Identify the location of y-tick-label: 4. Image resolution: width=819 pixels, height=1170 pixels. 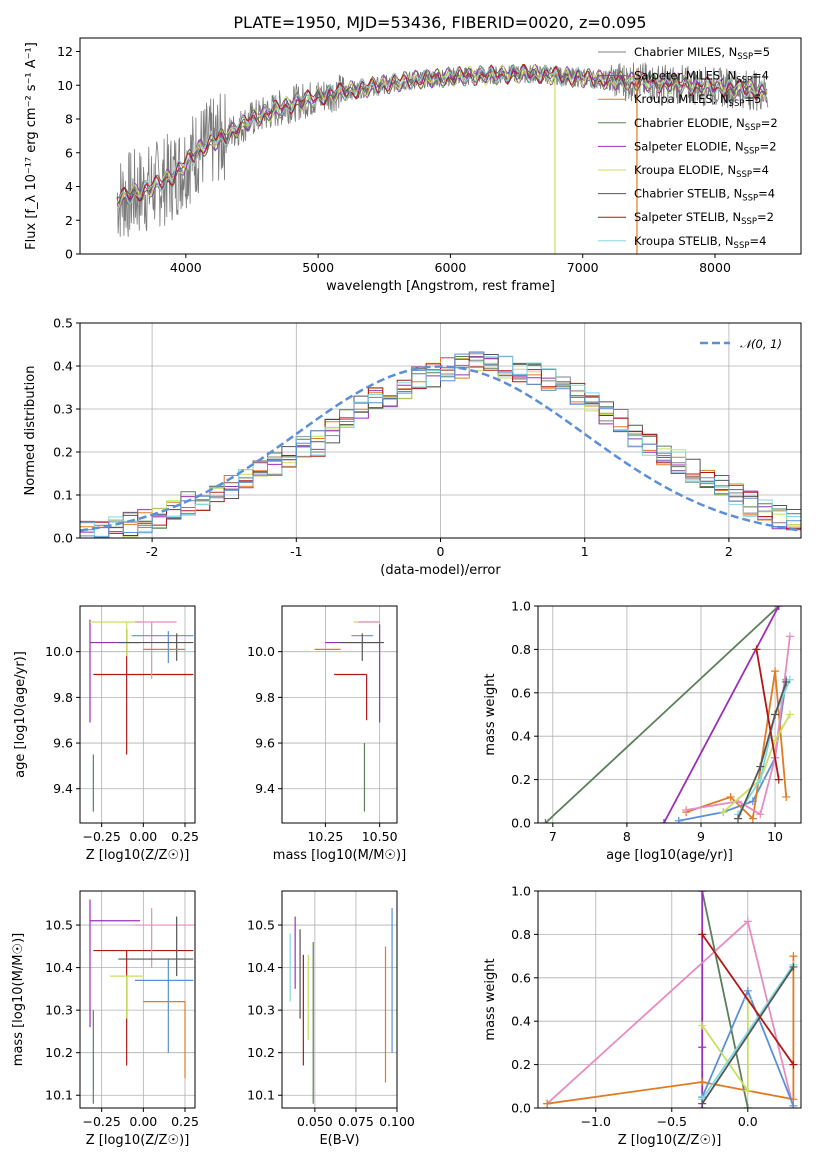
(69, 186).